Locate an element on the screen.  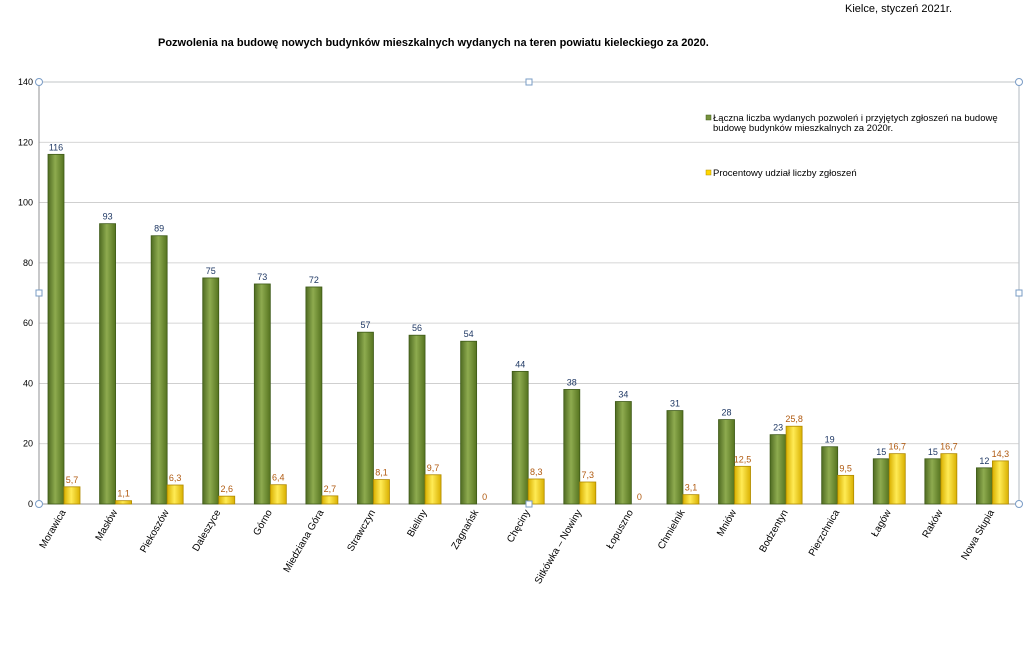
y-tick-label: 40 is located at coordinates (28, 383).